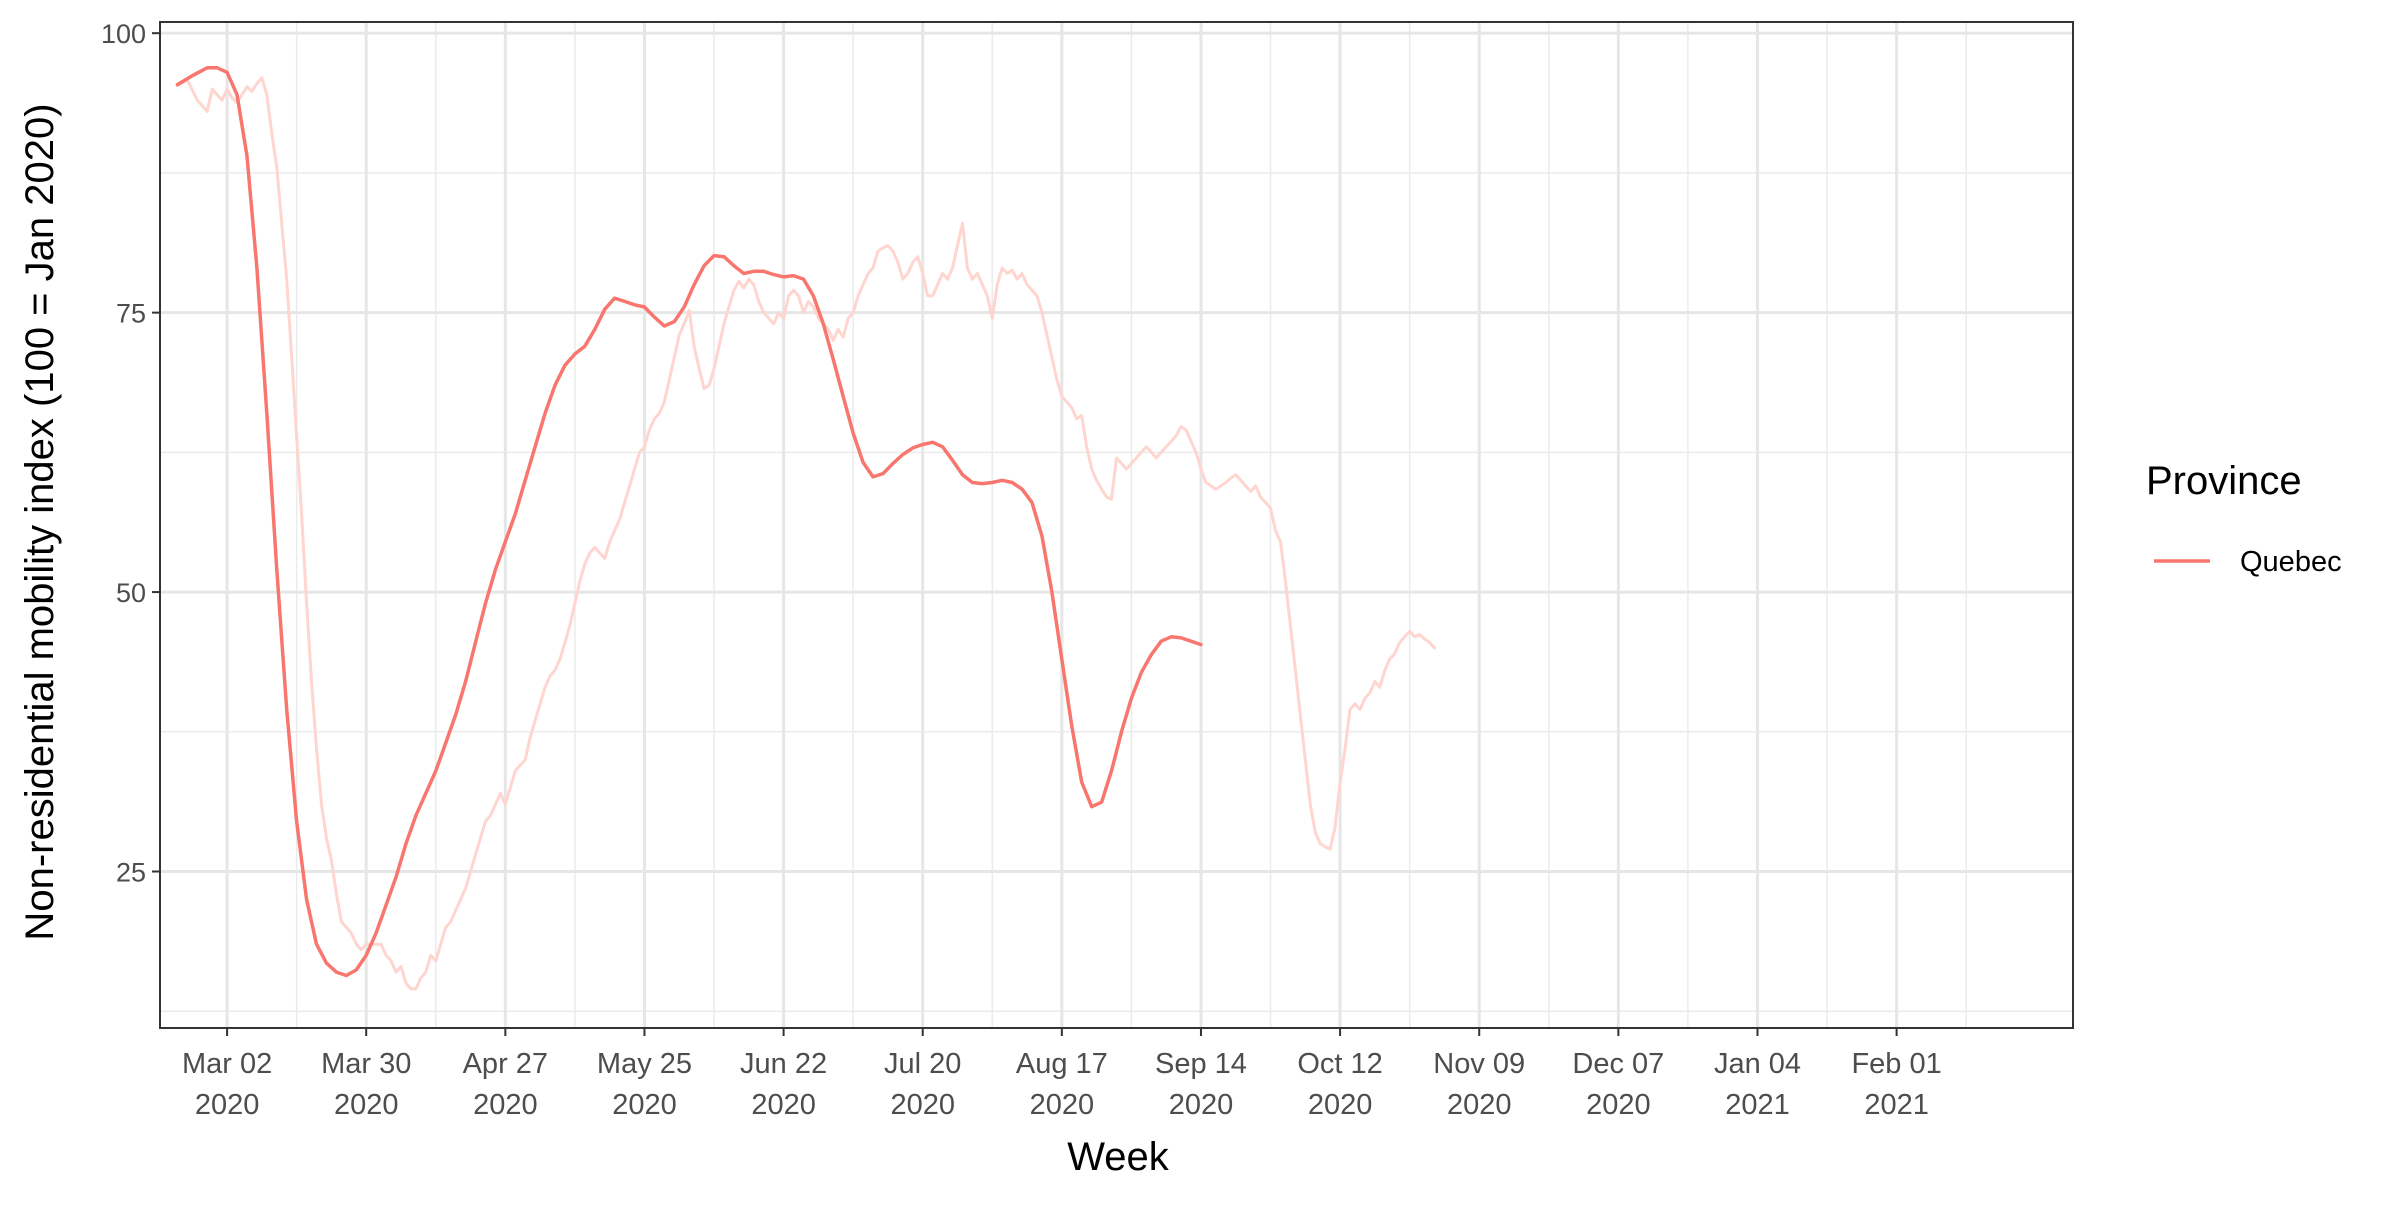  Describe the element at coordinates (505, 1064) in the screenshot. I see `x-tick-label: Apr 27` at that location.